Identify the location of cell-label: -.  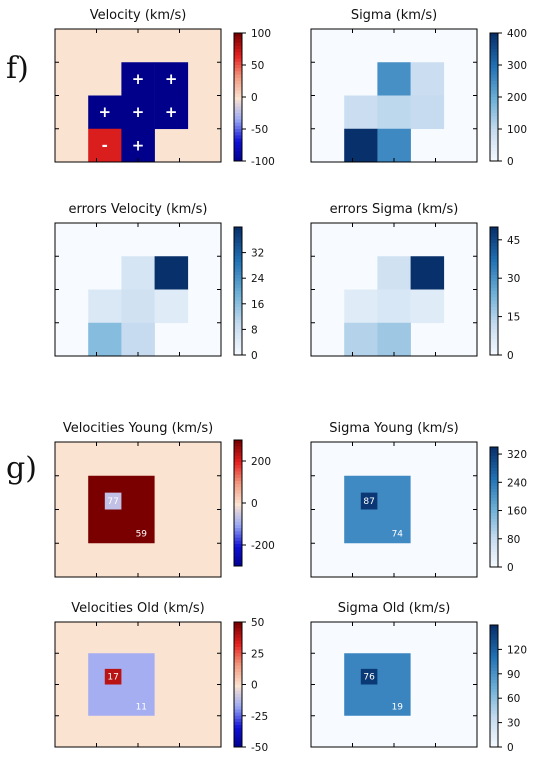
(105, 145).